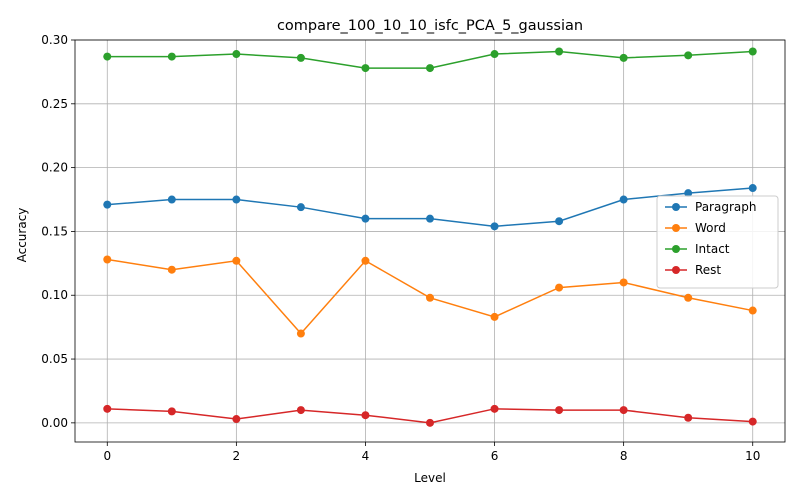 The width and height of the screenshot is (800, 500). I want to click on x-tick-label: 8, so click(624, 456).